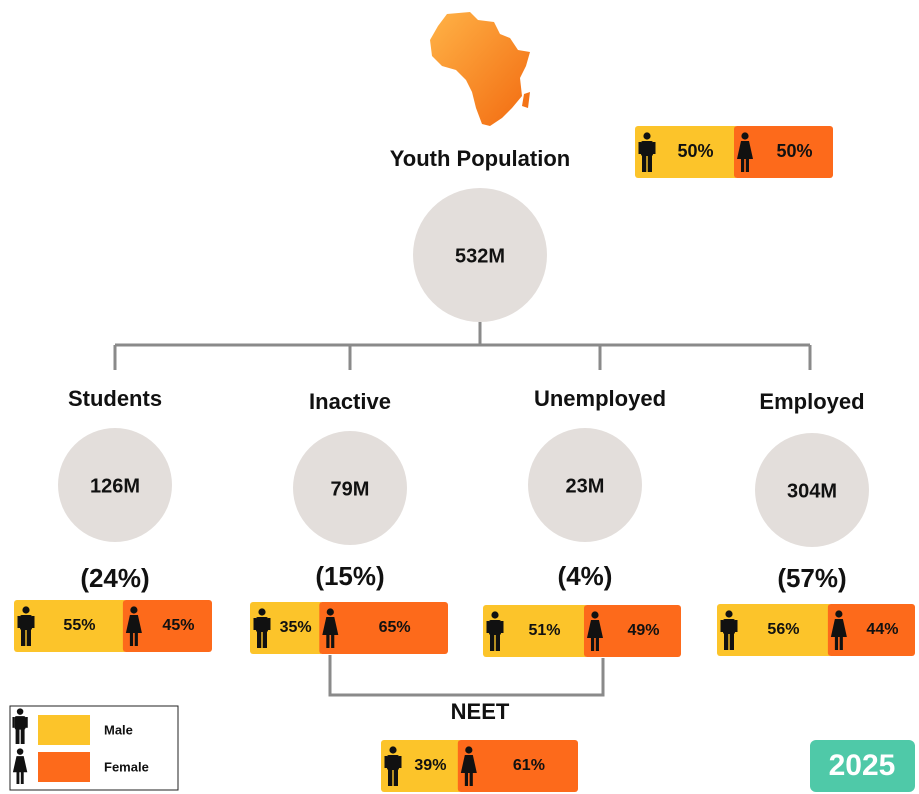  Describe the element at coordinates (882, 629) in the screenshot. I see `female-share: 44%` at that location.